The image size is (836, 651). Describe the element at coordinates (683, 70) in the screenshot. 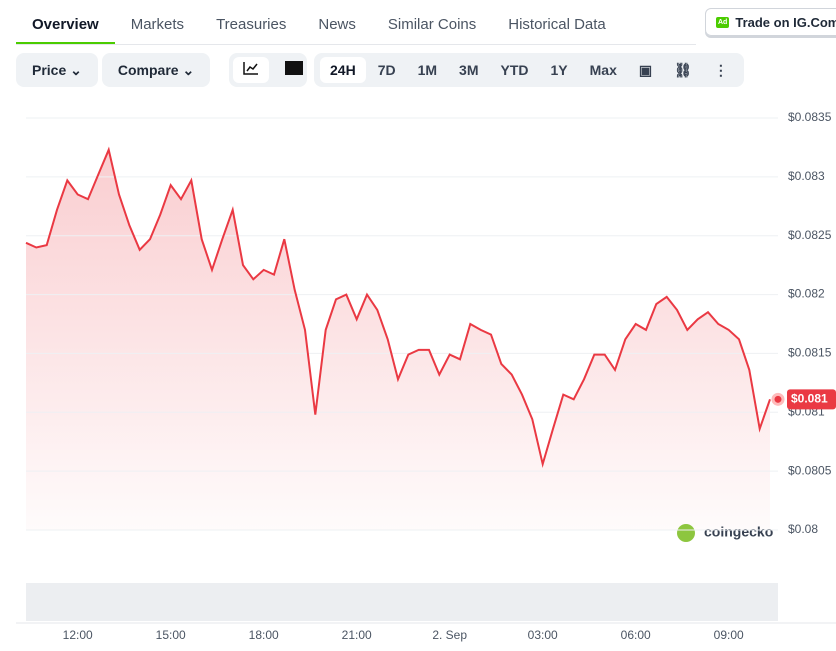

I see `icon-button: ⛓` at that location.